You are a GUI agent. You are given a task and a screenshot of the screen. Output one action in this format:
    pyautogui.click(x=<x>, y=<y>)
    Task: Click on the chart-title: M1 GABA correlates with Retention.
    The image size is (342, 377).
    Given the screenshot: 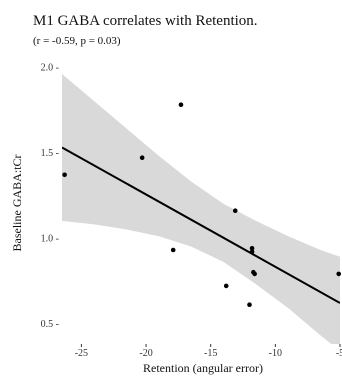 What is the action you would take?
    pyautogui.click(x=145, y=21)
    